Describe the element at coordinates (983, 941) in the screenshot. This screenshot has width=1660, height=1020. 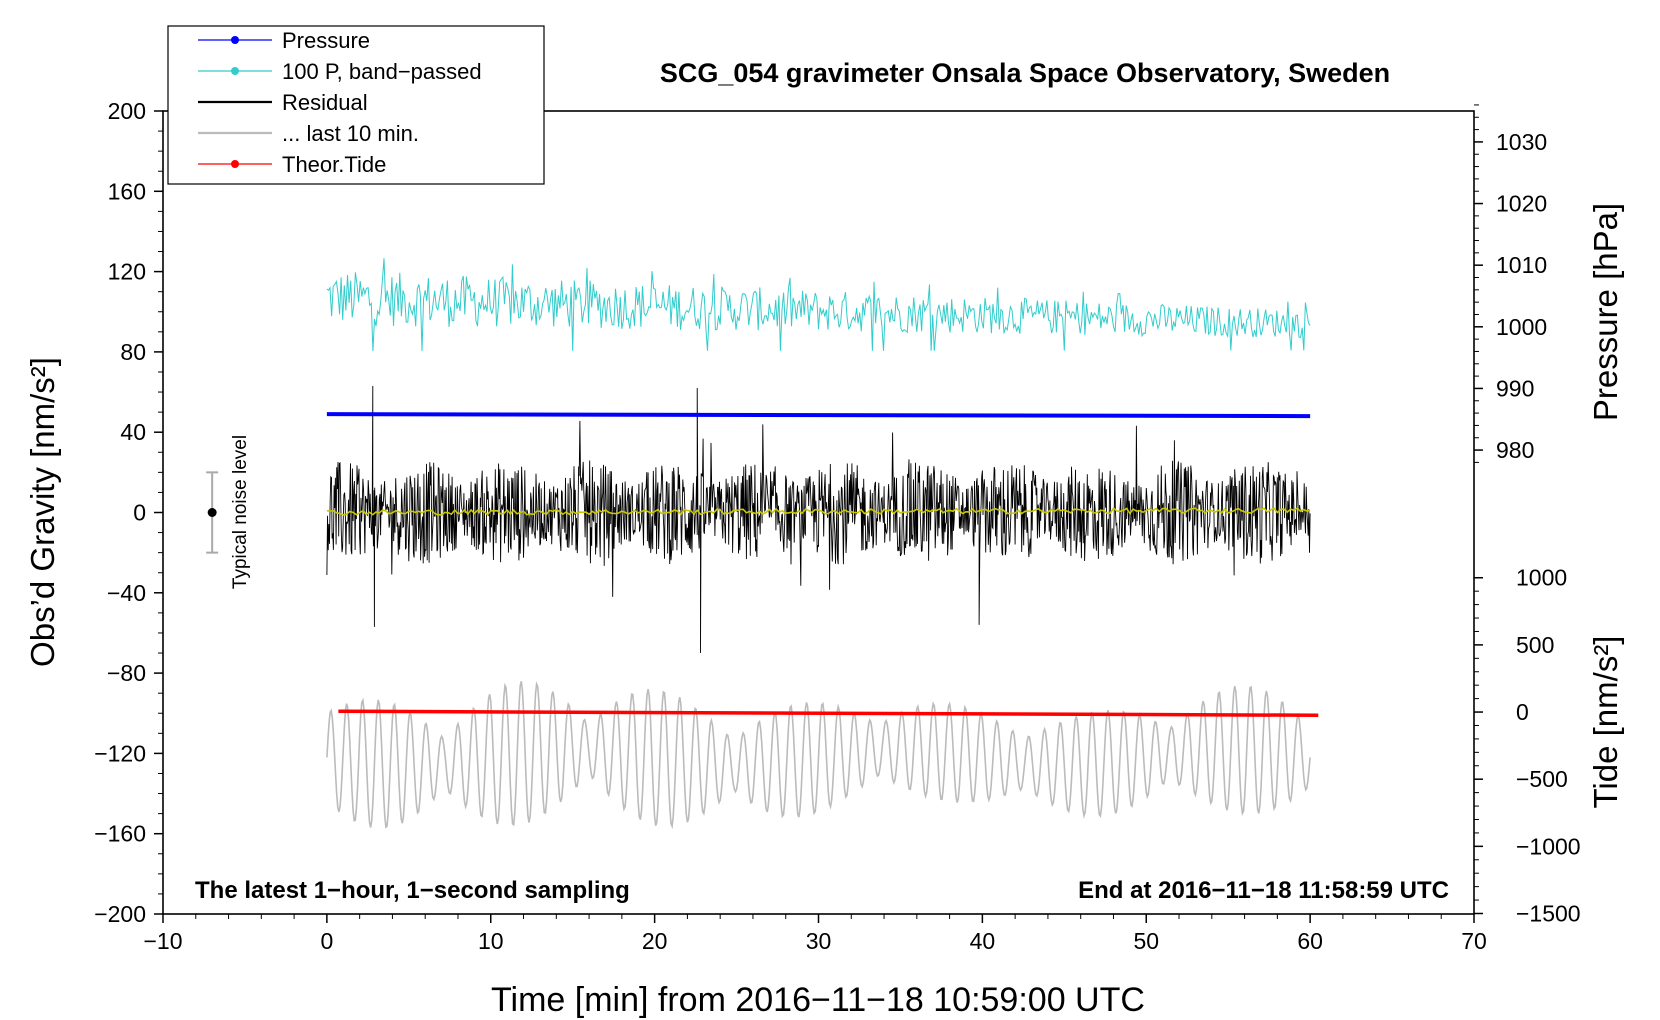
I see `x-tick-label: 40` at that location.